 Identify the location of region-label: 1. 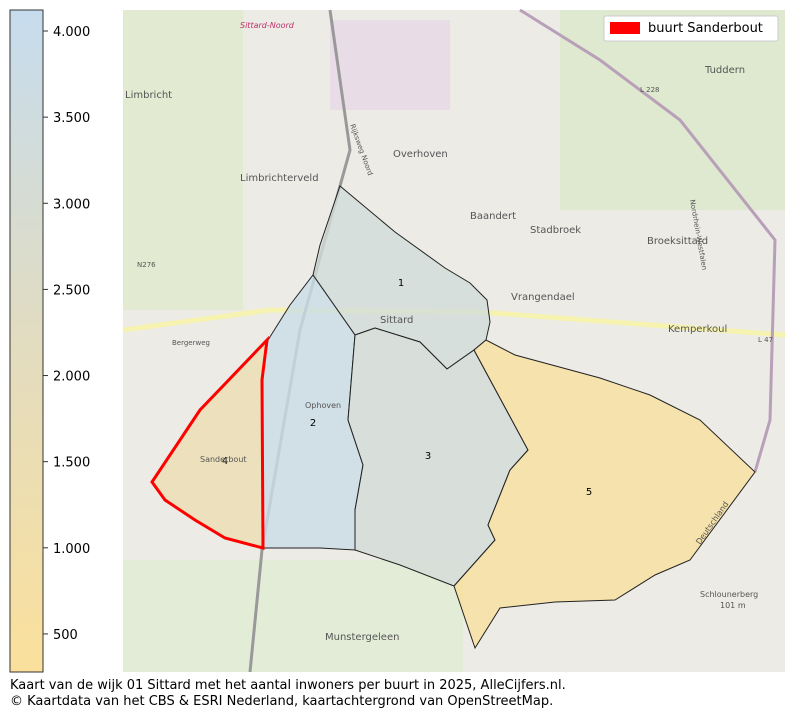
(401, 283).